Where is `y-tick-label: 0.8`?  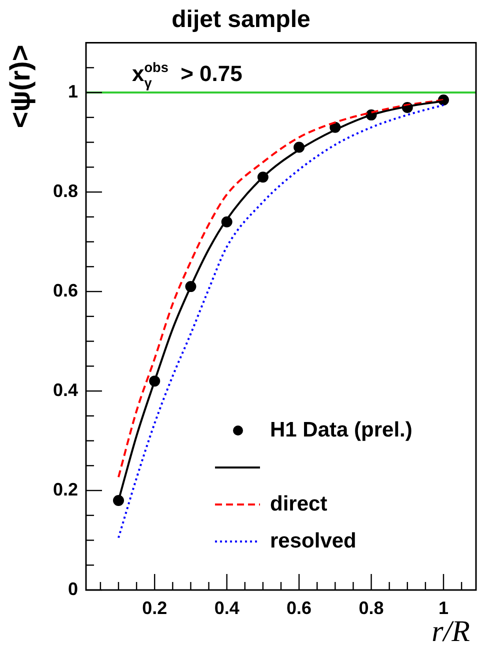
y-tick-label: 0.8 is located at coordinates (65, 191).